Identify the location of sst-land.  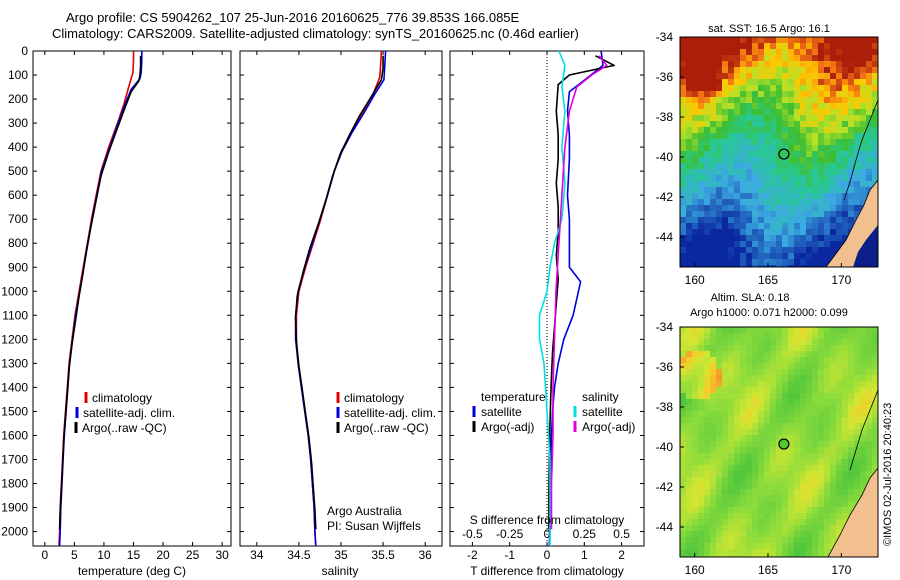
(851, 183).